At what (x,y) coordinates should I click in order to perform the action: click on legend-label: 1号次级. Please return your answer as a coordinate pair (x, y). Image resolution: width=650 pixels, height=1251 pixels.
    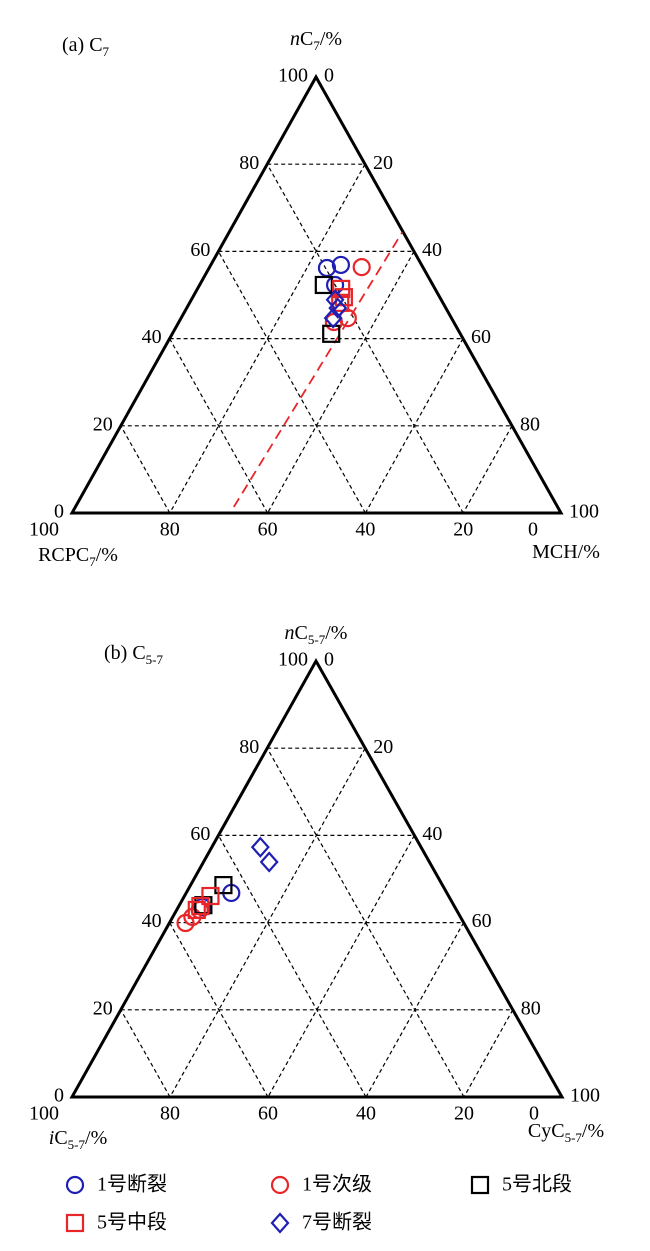
    Looking at the image, I should click on (337, 1184).